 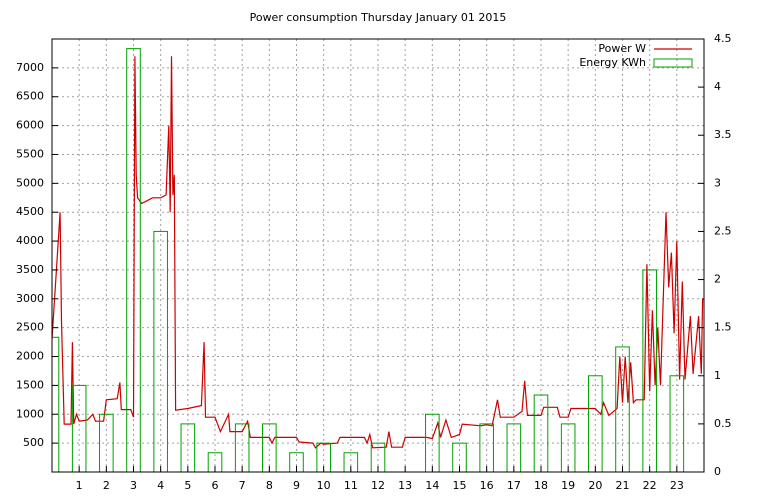 I want to click on x-tick-label: 5, so click(x=187, y=485).